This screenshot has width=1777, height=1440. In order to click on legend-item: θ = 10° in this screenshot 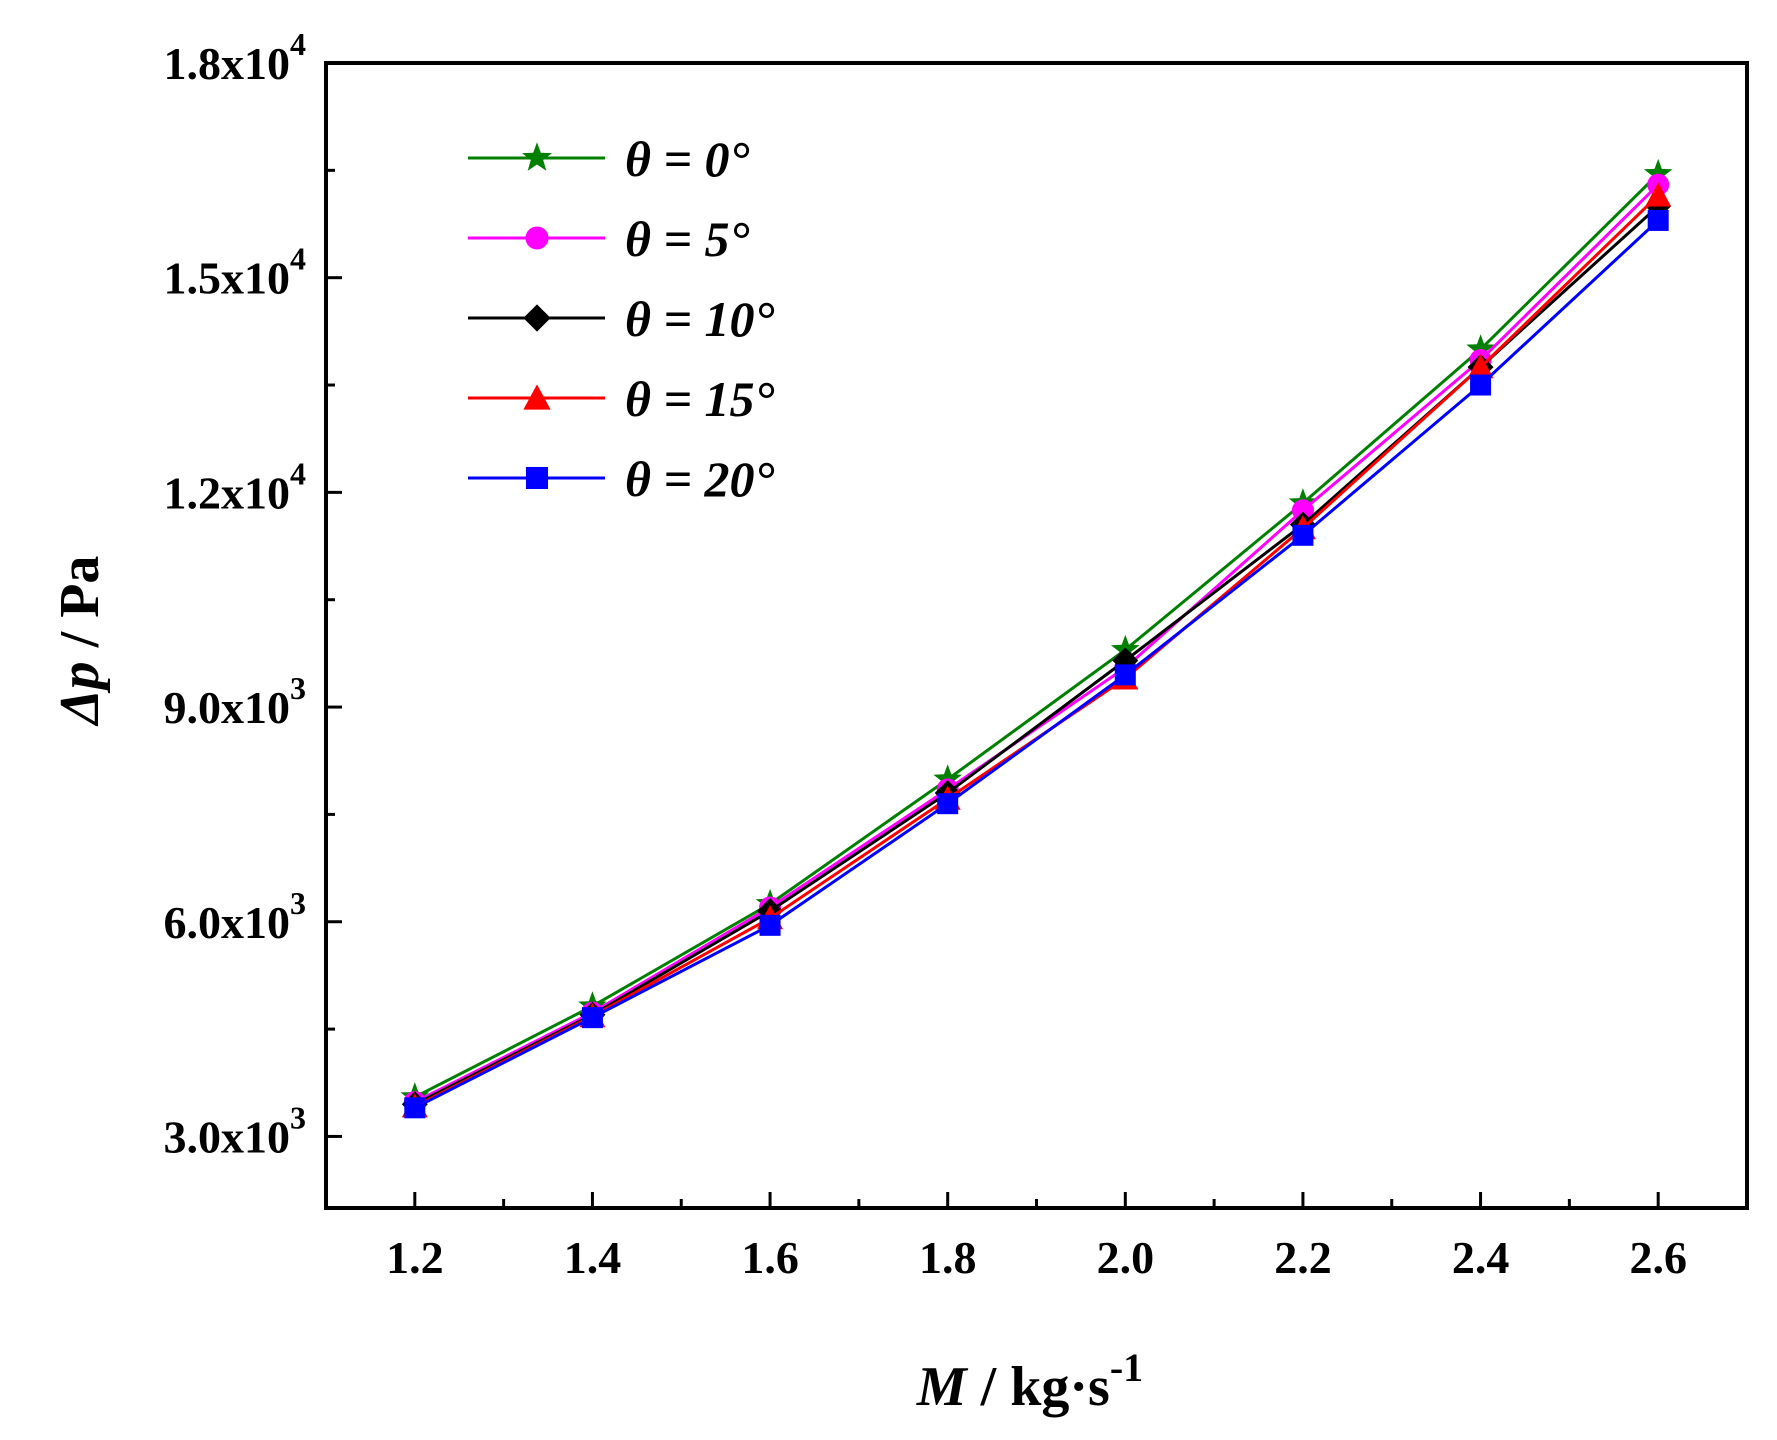, I will do `click(621, 319)`.